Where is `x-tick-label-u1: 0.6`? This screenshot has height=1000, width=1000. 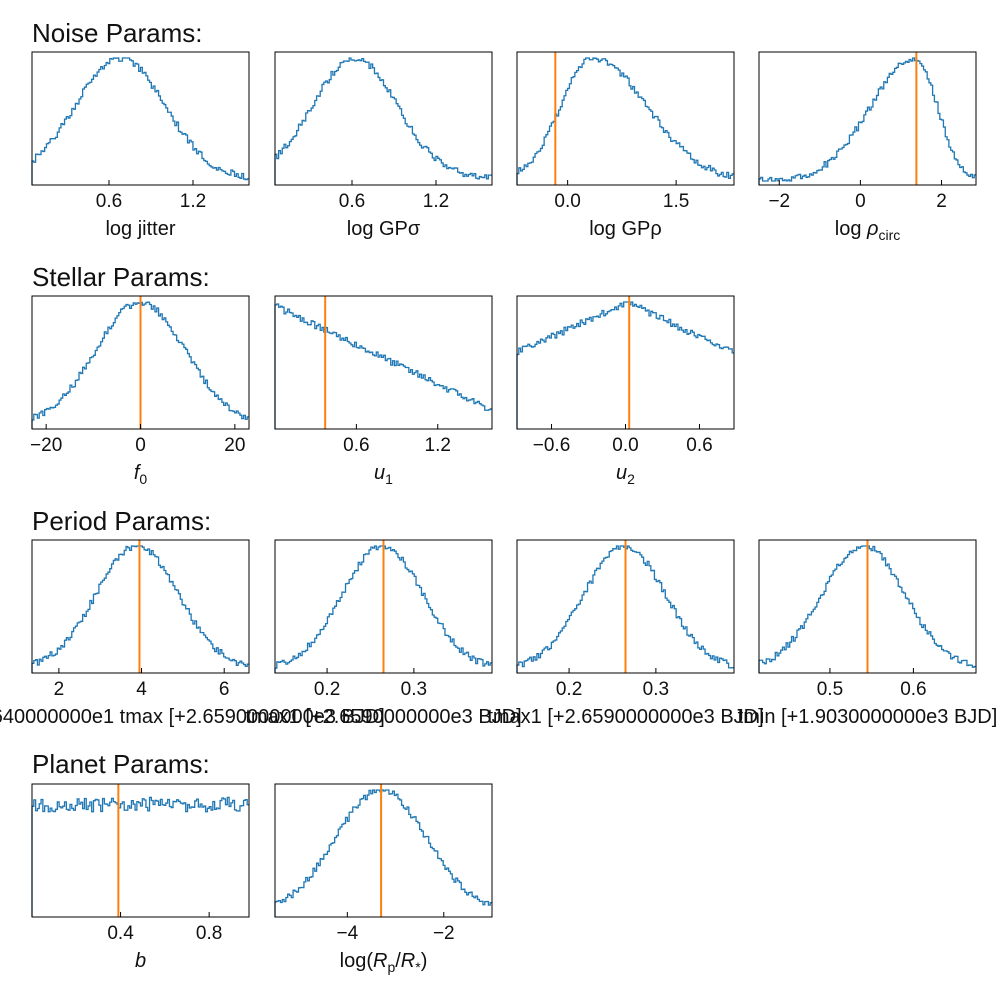
x-tick-label-u1: 0.6 is located at coordinates (356, 445).